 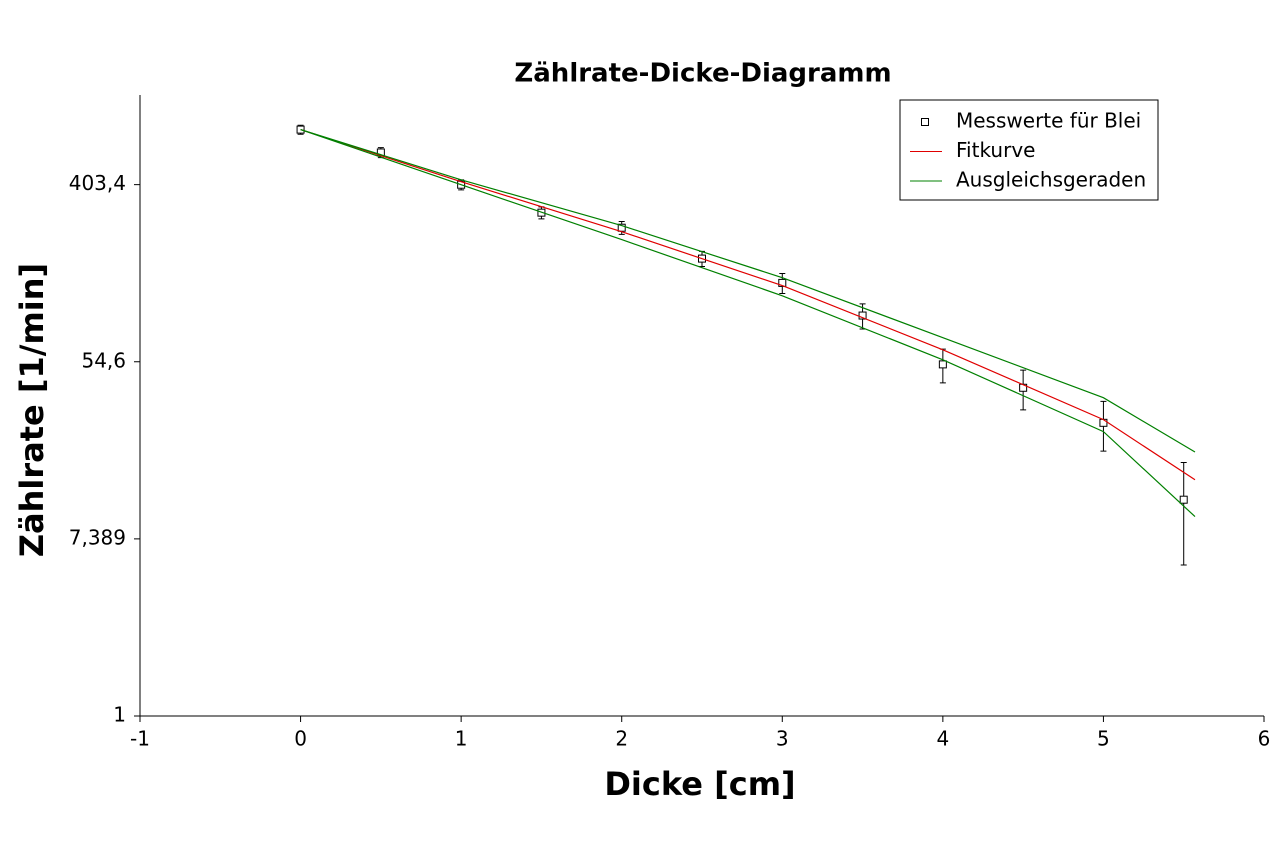 I want to click on x-tick-label: 1, so click(x=461, y=739).